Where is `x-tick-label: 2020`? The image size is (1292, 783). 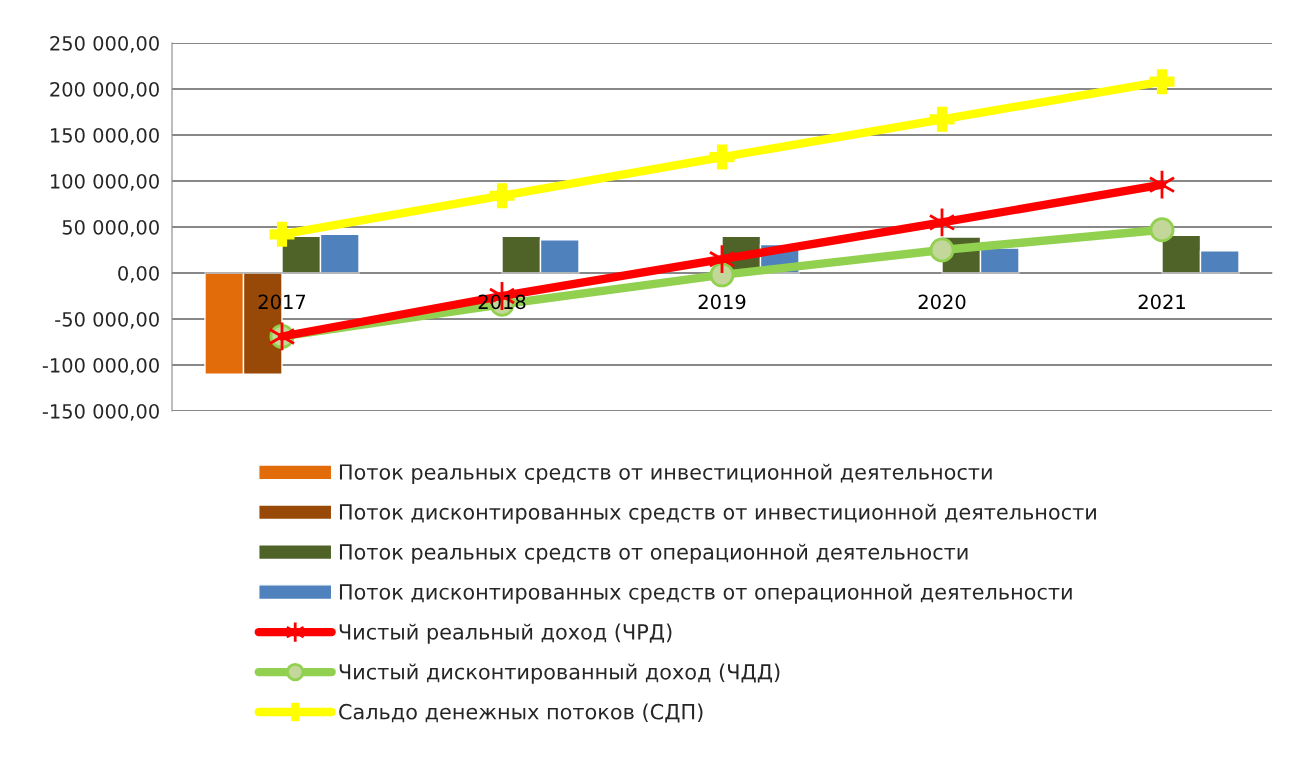
x-tick-label: 2020 is located at coordinates (942, 302).